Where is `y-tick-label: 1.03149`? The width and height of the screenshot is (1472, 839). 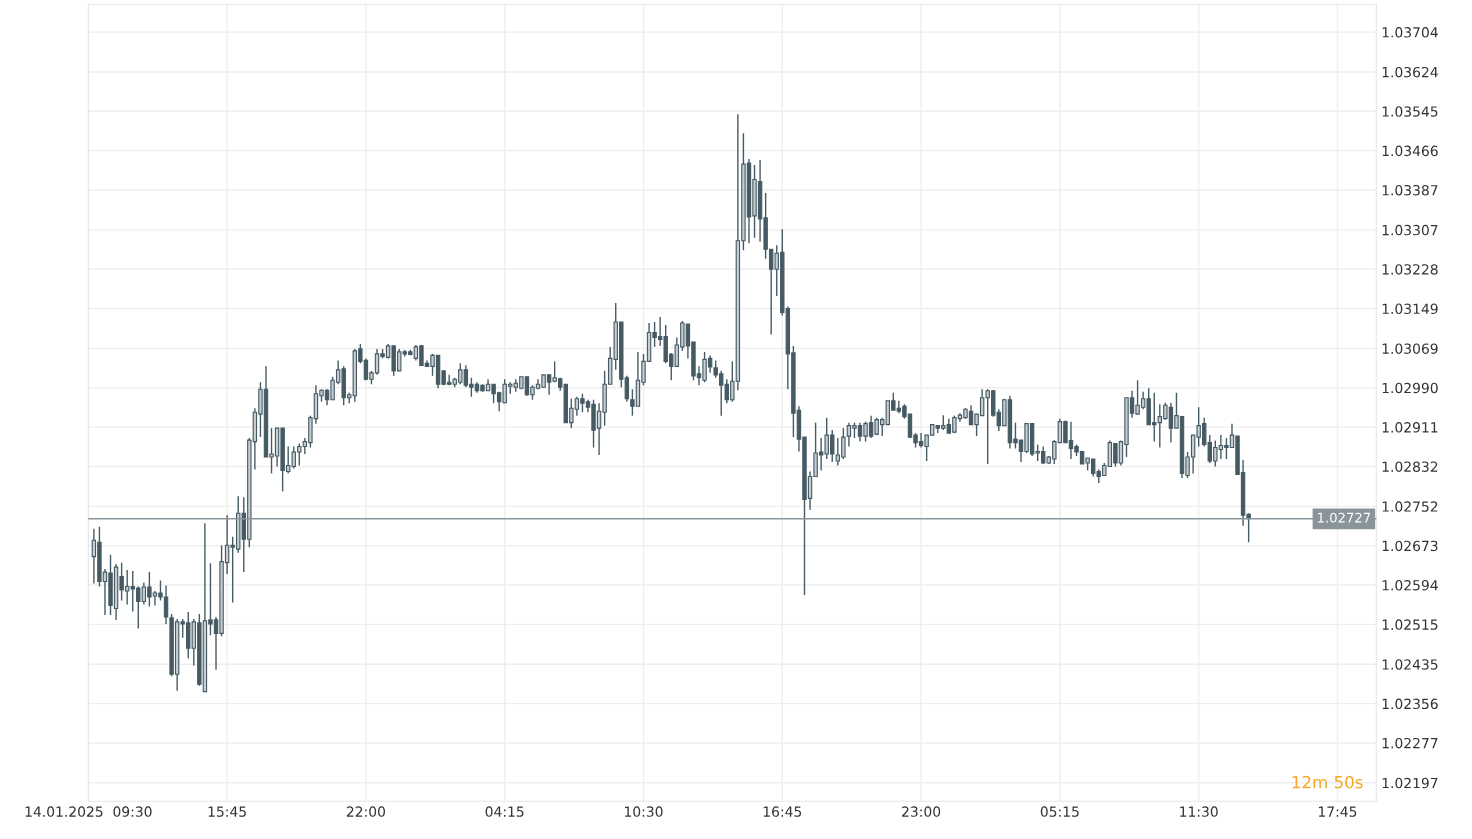 y-tick-label: 1.03149 is located at coordinates (1410, 309).